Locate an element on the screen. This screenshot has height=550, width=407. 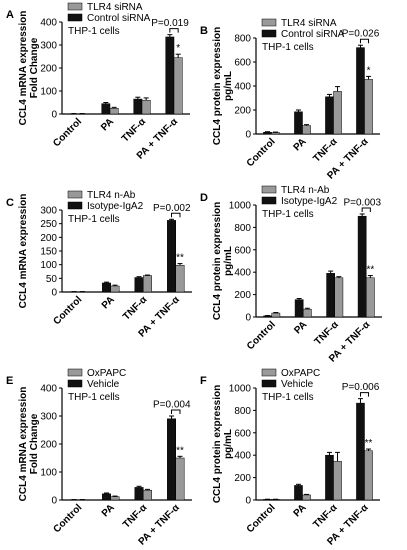
y-tick-label: 600 is located at coordinates (242, 433).